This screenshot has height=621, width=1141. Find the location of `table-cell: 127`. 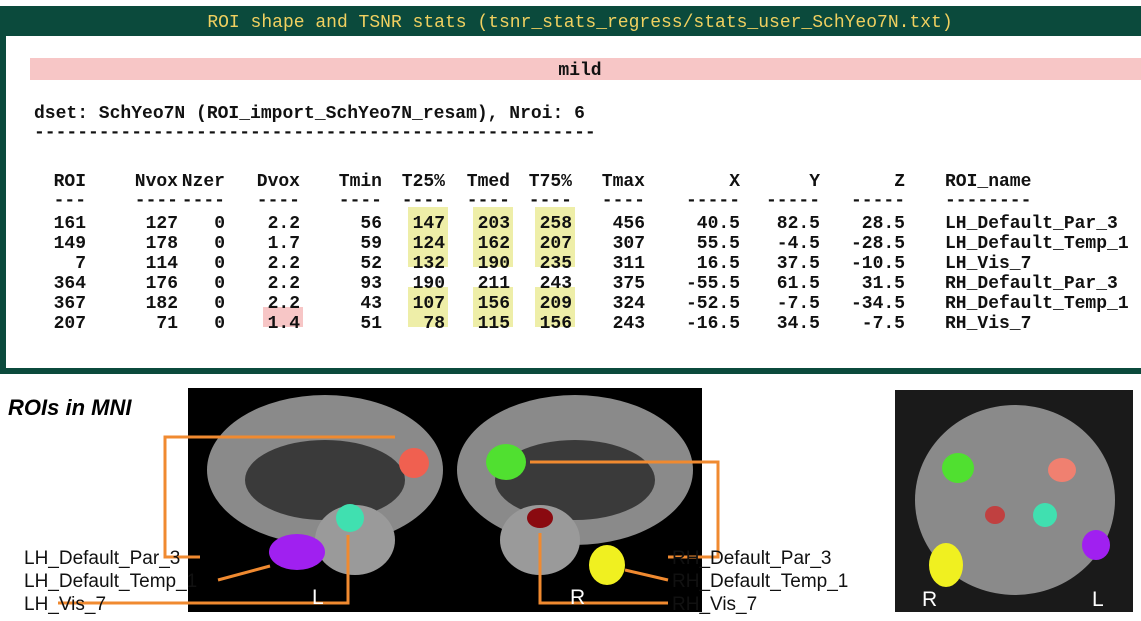

table-cell: 127 is located at coordinates (162, 224).